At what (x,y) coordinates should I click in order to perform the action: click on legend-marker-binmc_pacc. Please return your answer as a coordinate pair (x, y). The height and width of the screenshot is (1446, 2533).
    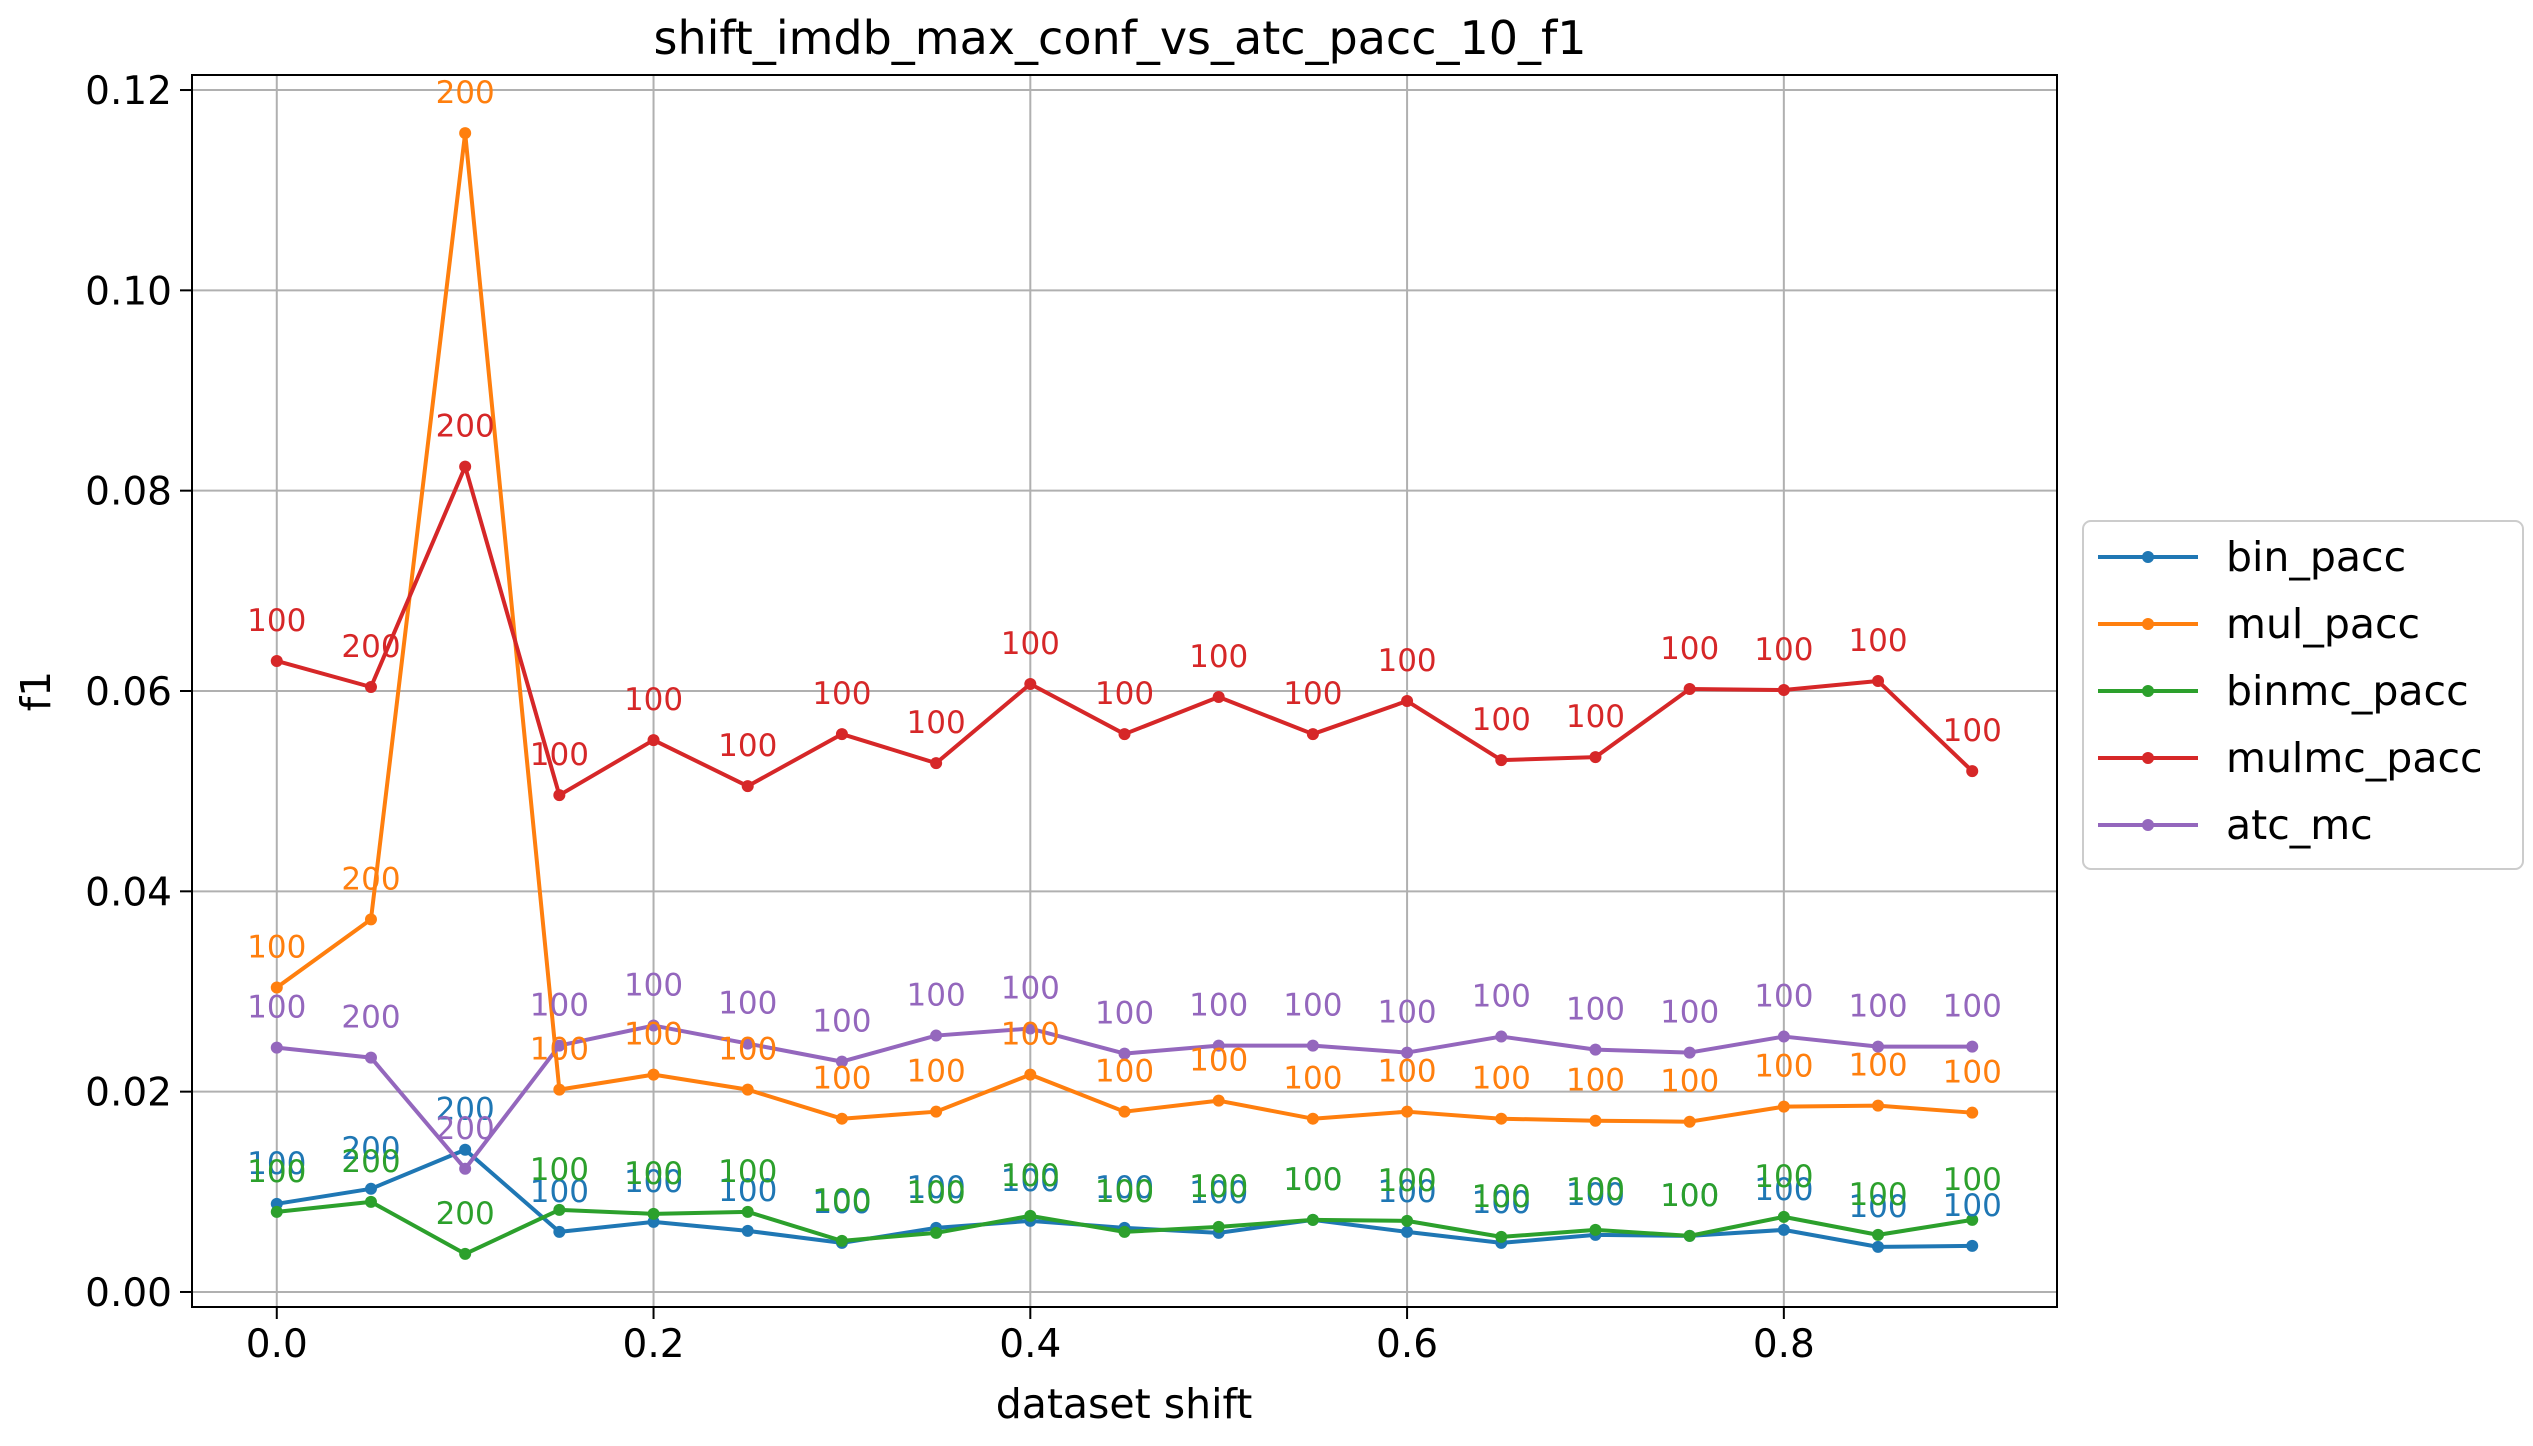
    Looking at the image, I should click on (2148, 691).